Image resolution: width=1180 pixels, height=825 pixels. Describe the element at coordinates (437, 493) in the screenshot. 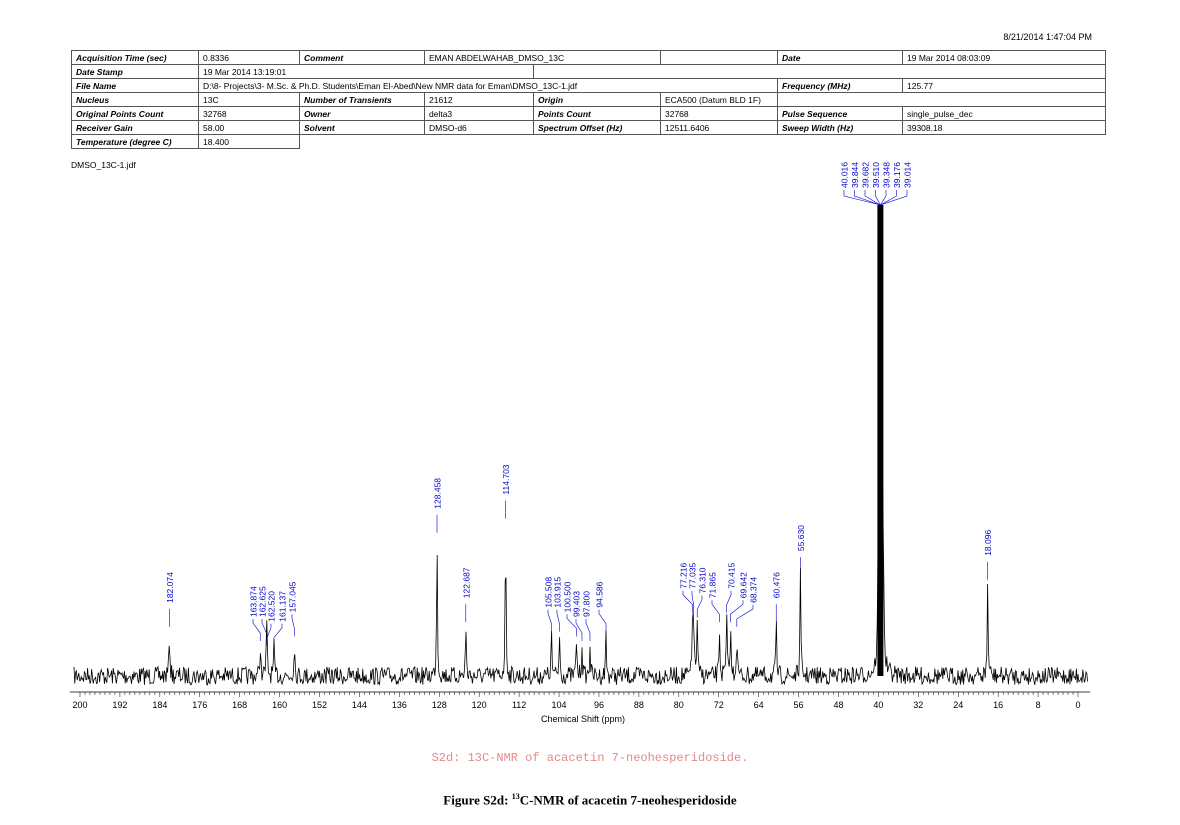

I see `peak-label: 128.458` at that location.